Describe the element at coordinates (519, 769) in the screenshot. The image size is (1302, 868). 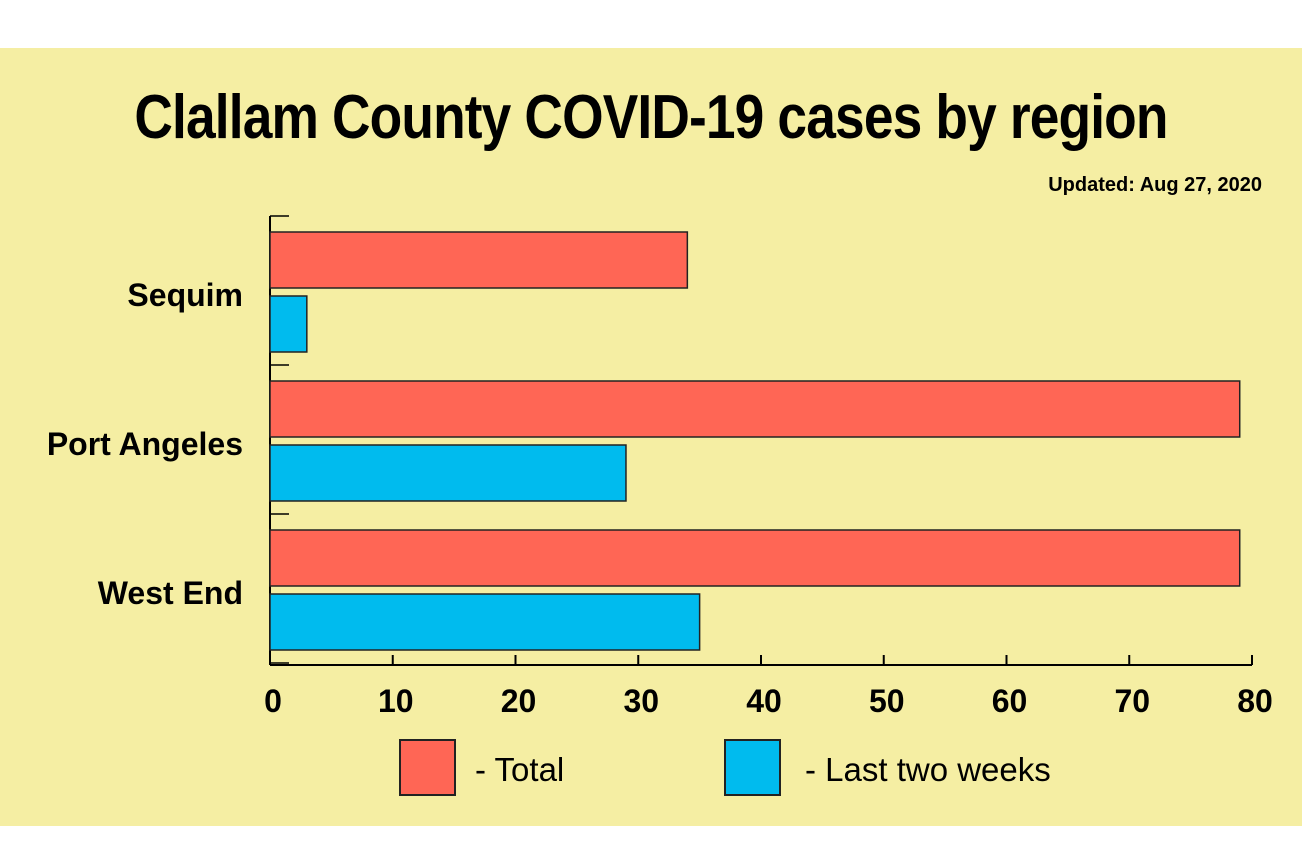
I see `legend-label: - Total` at that location.